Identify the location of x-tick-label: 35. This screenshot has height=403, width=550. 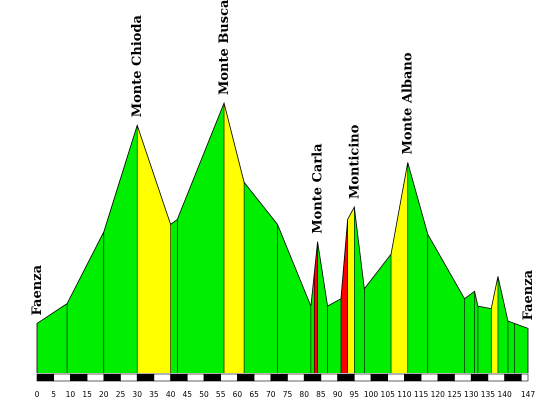
(154, 394).